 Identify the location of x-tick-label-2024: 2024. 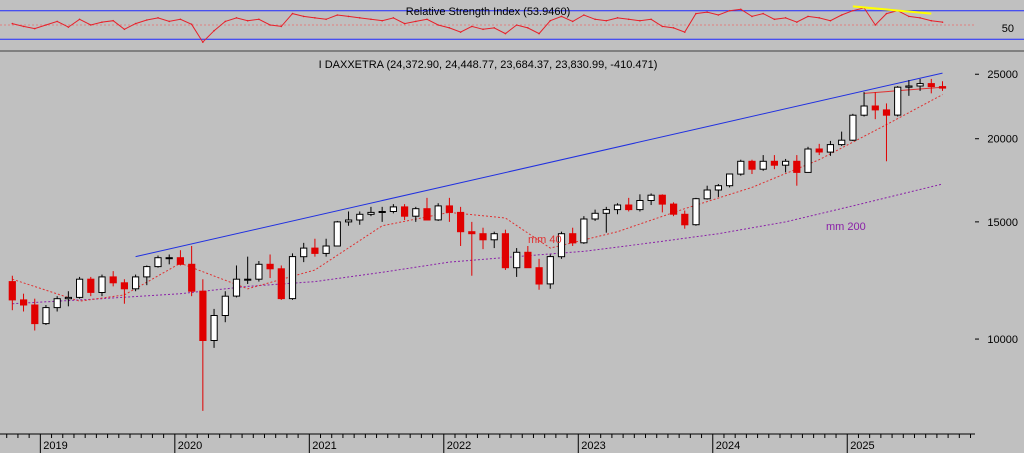
(728, 446).